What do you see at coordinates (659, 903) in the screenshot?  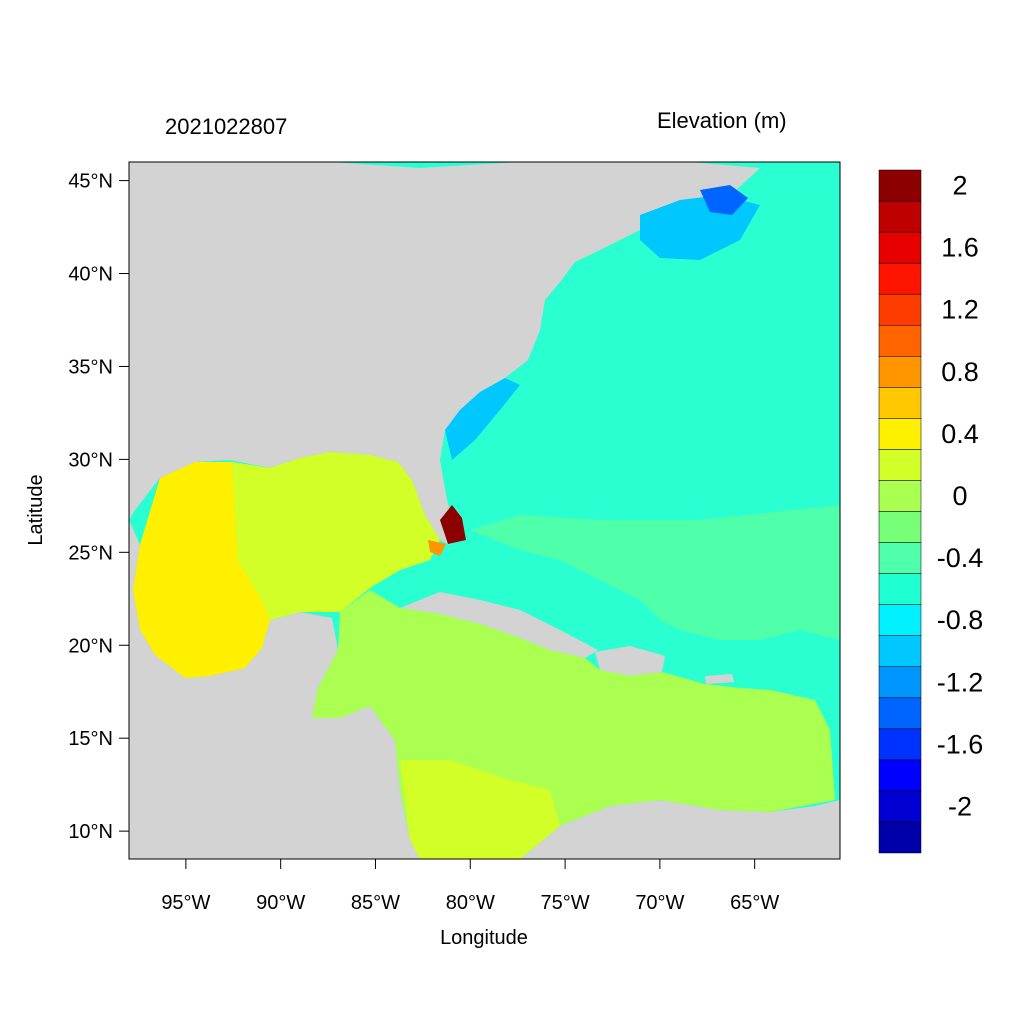 I see `x-tick-label: 70°W` at bounding box center [659, 903].